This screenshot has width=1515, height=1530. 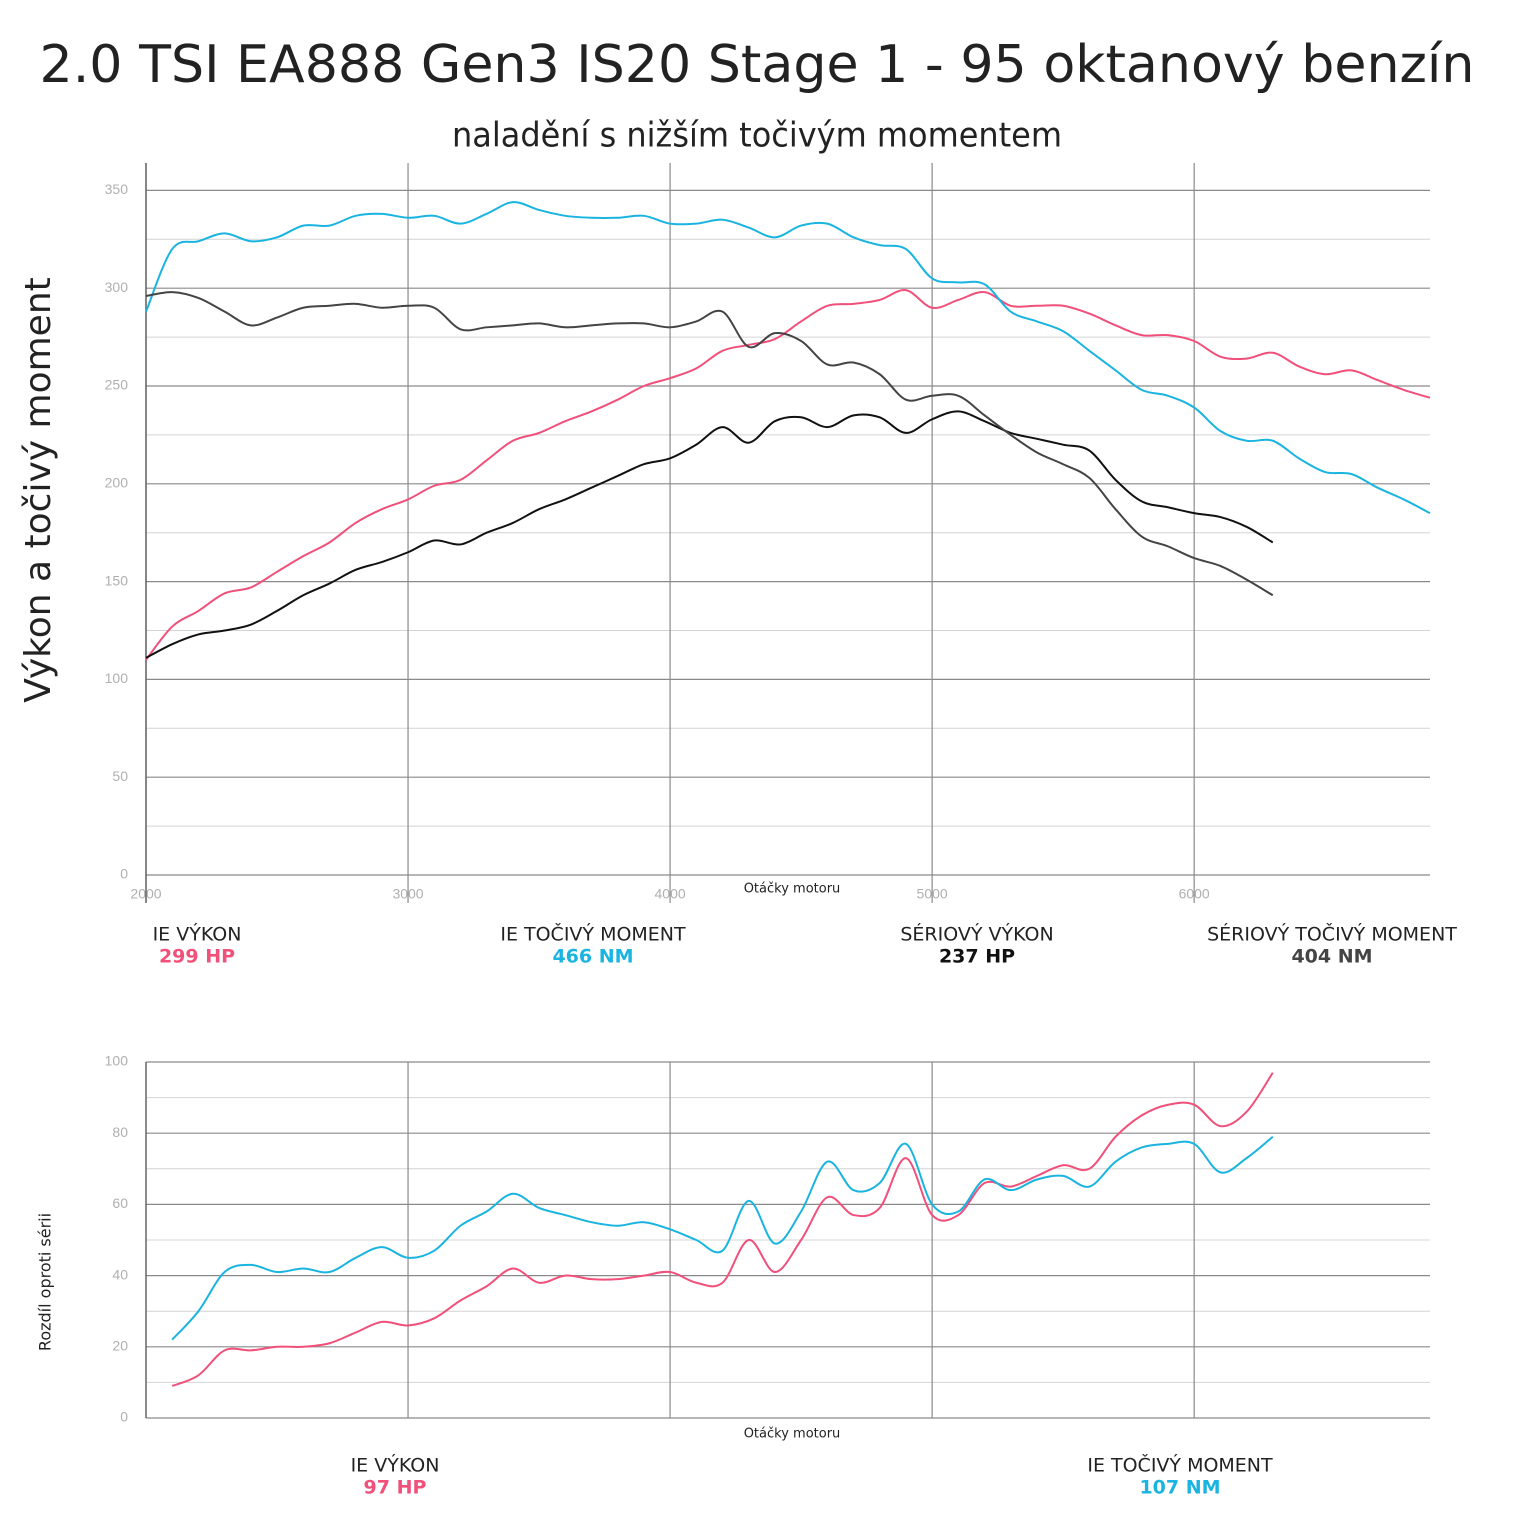 I want to click on legend-peak: 466 NM, so click(x=592, y=957).